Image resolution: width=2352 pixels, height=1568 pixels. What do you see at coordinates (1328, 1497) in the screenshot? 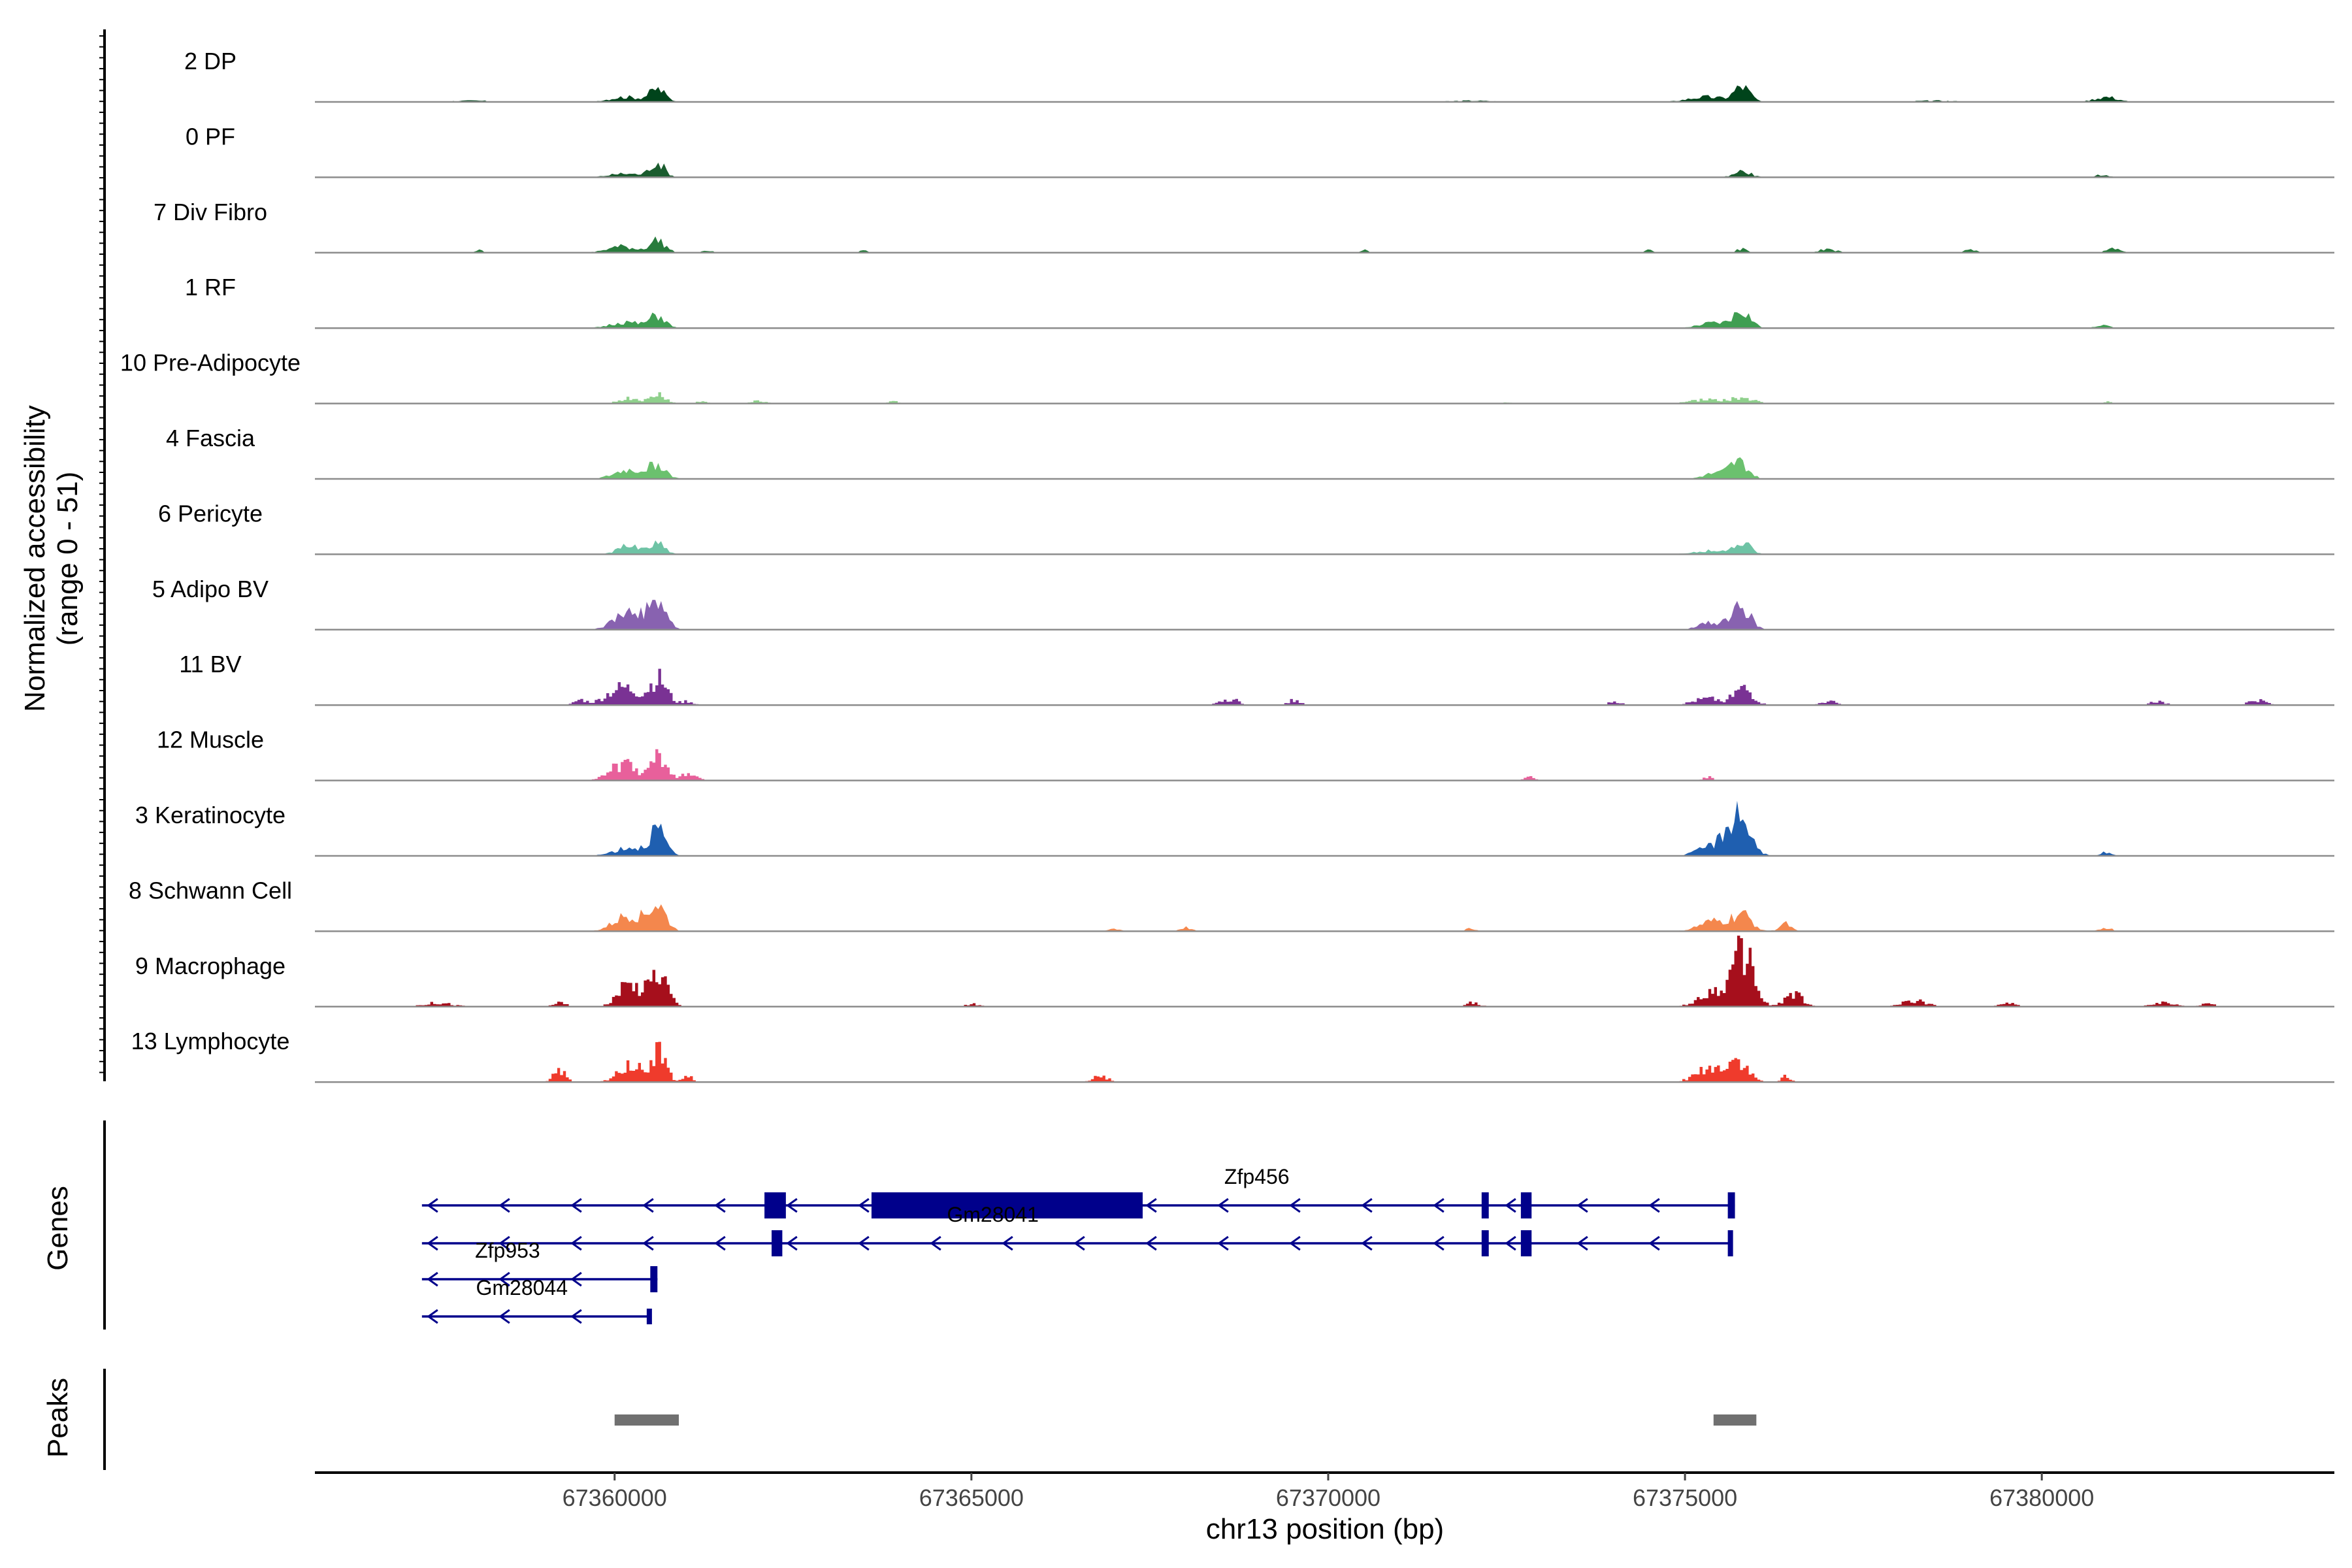
I see `x-tick-label: 67370000` at bounding box center [1328, 1497].